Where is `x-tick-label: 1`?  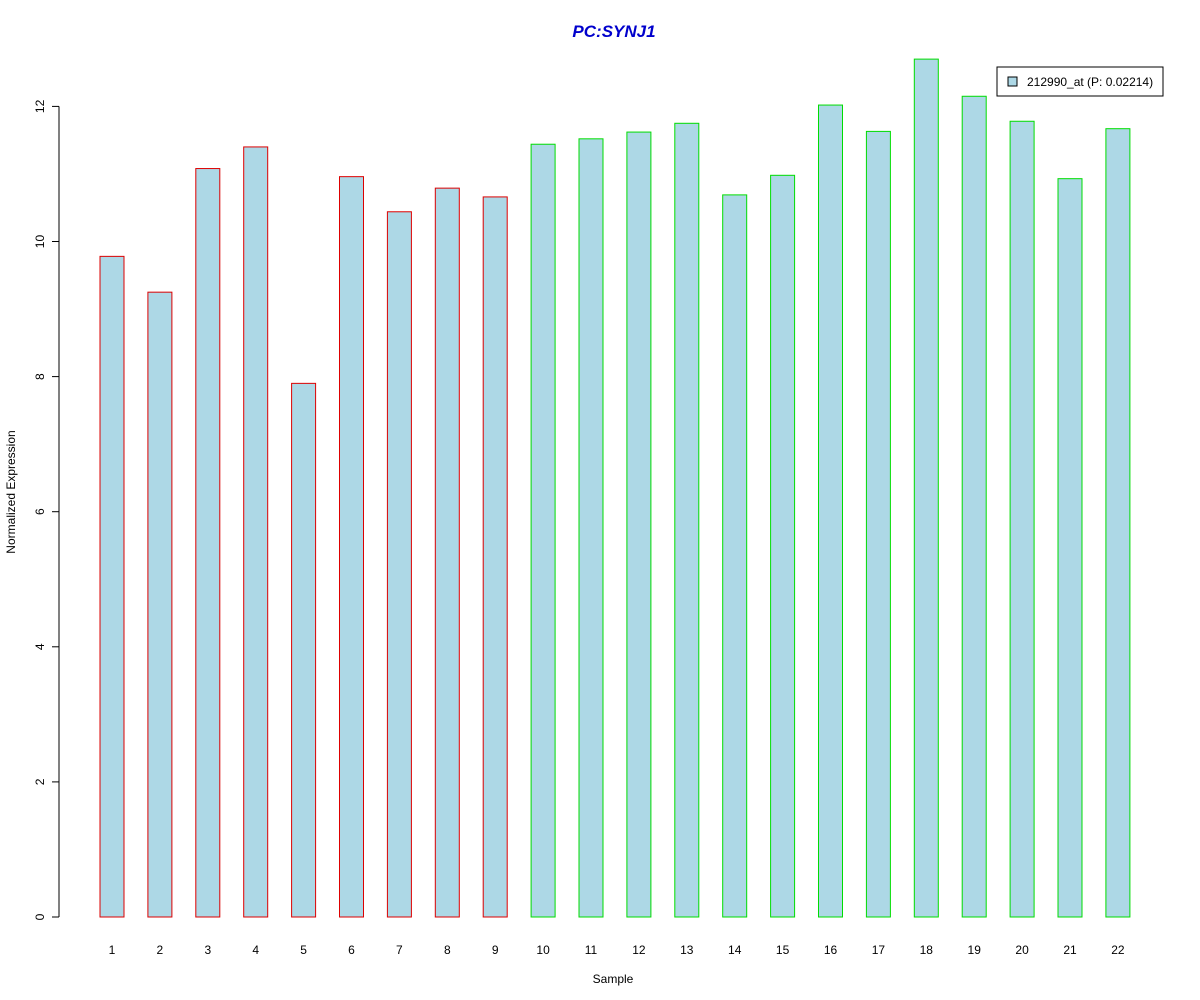
x-tick-label: 1 is located at coordinates (112, 950).